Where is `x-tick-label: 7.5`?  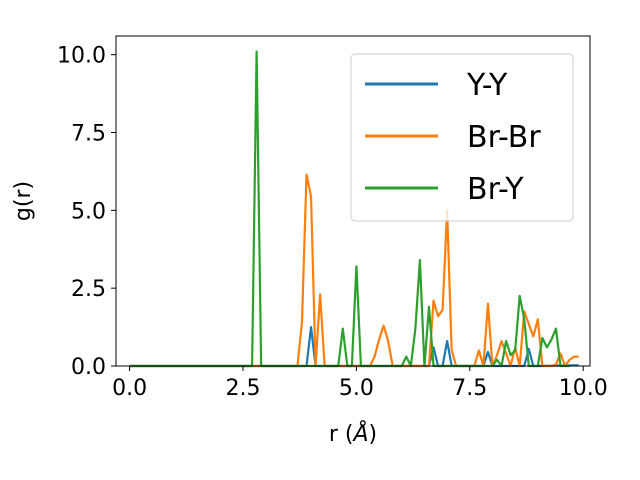
x-tick-label: 7.5 is located at coordinates (469, 388).